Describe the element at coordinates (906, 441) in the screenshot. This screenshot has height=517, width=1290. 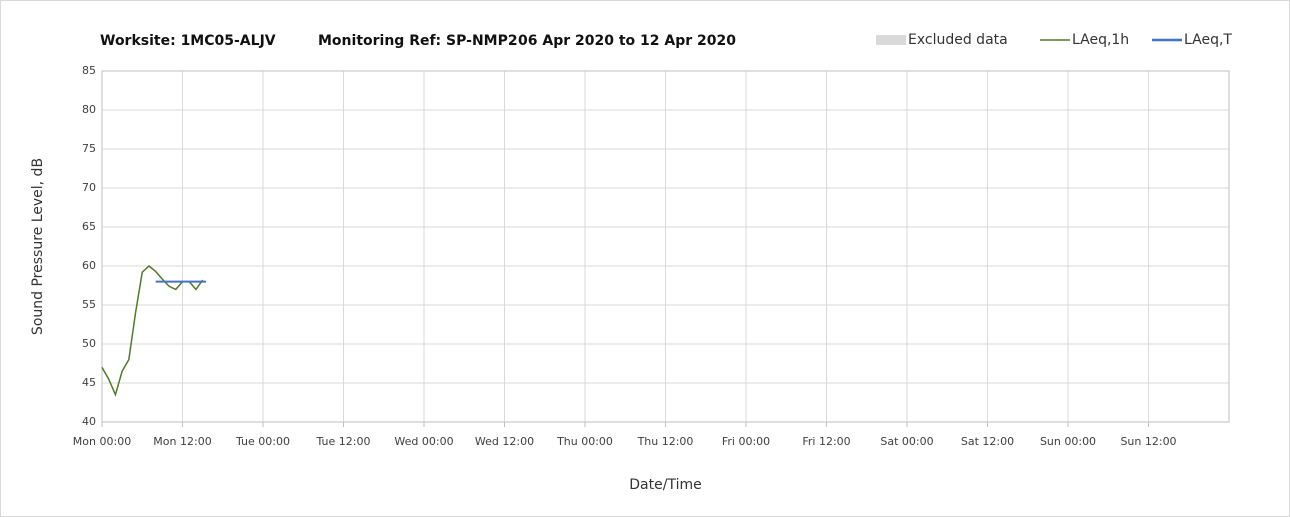
I see `x-tick-label: Sat 00:00` at that location.